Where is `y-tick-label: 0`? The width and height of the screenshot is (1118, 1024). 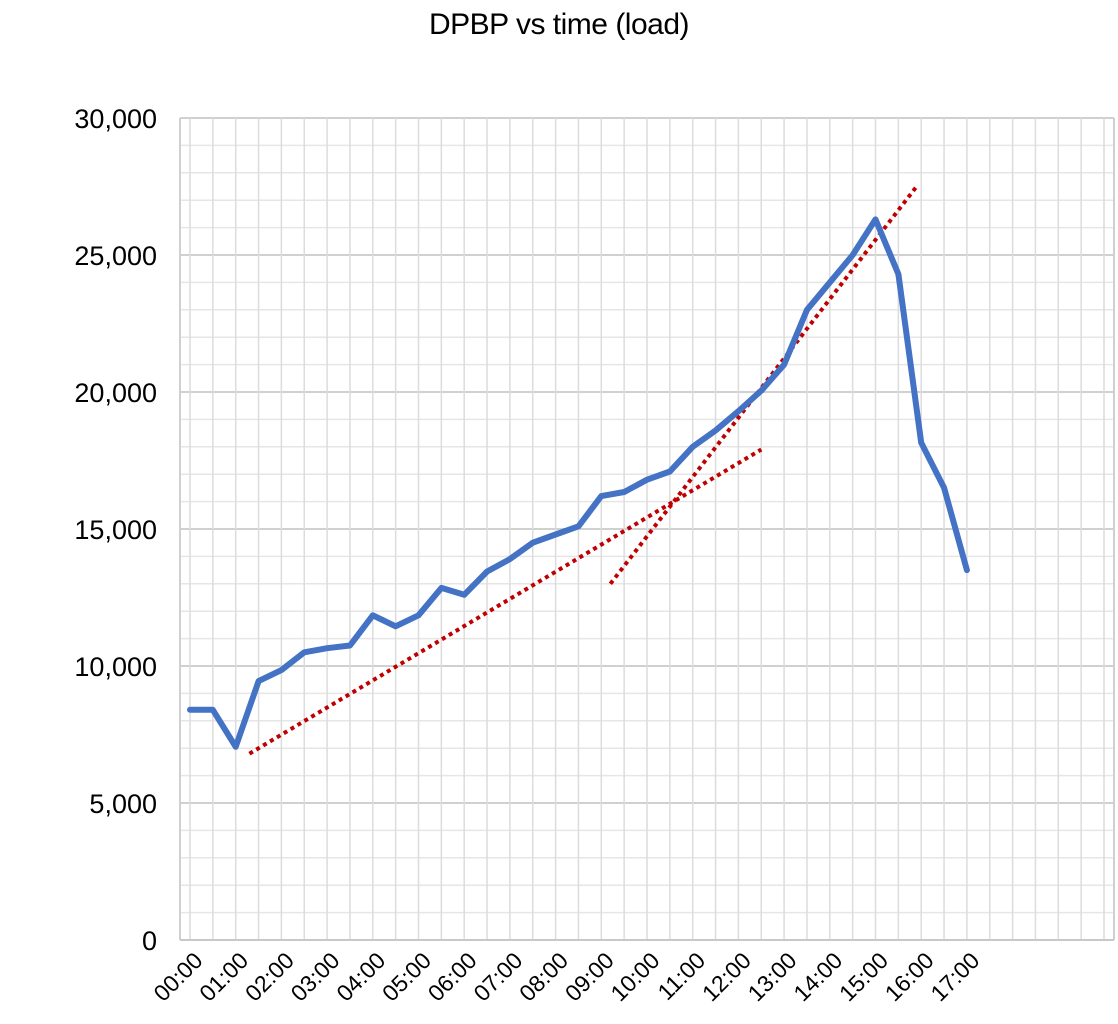 y-tick-label: 0 is located at coordinates (149, 941).